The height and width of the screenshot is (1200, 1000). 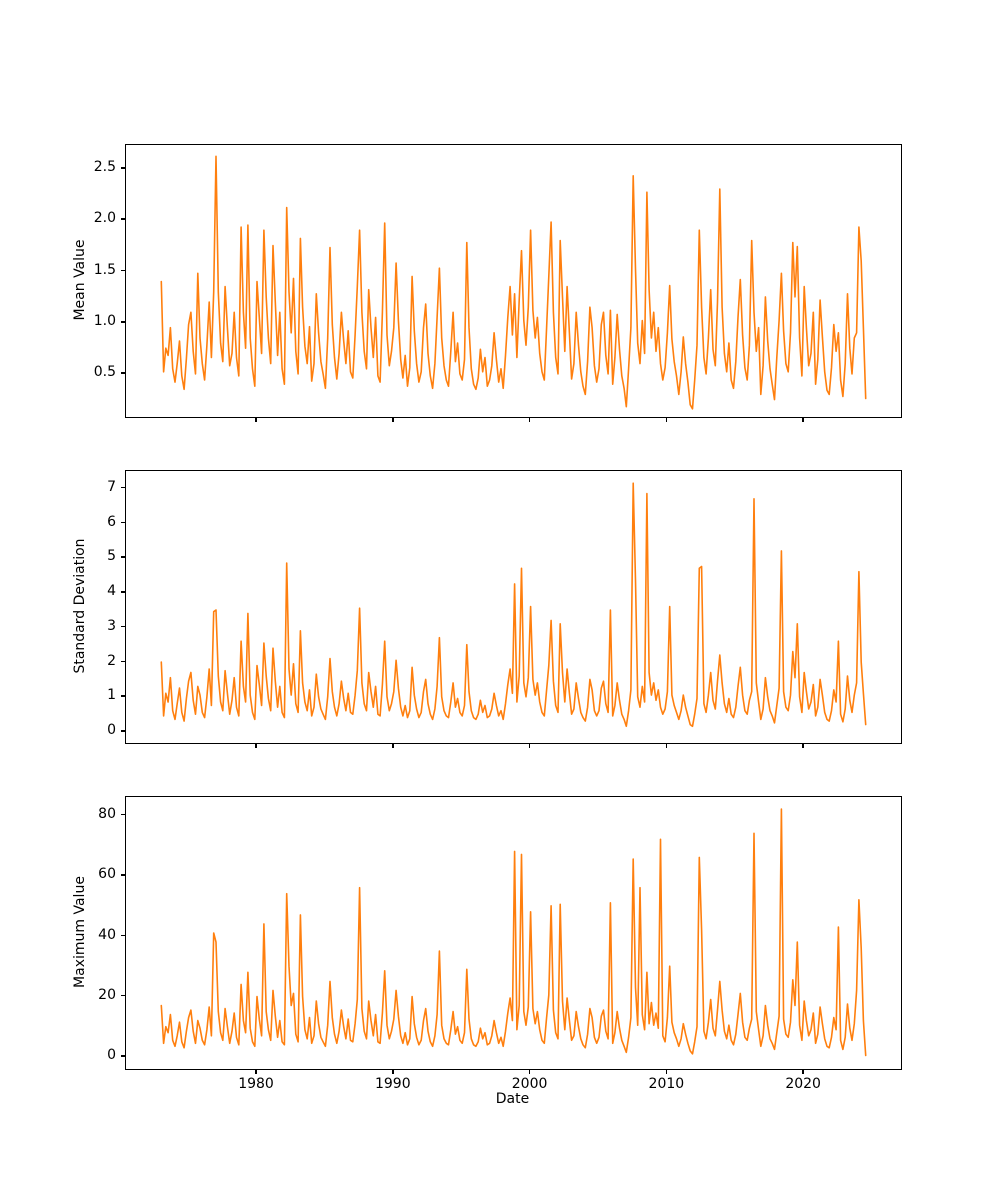 What do you see at coordinates (803, 1084) in the screenshot?
I see `x-tick-label: 2020` at bounding box center [803, 1084].